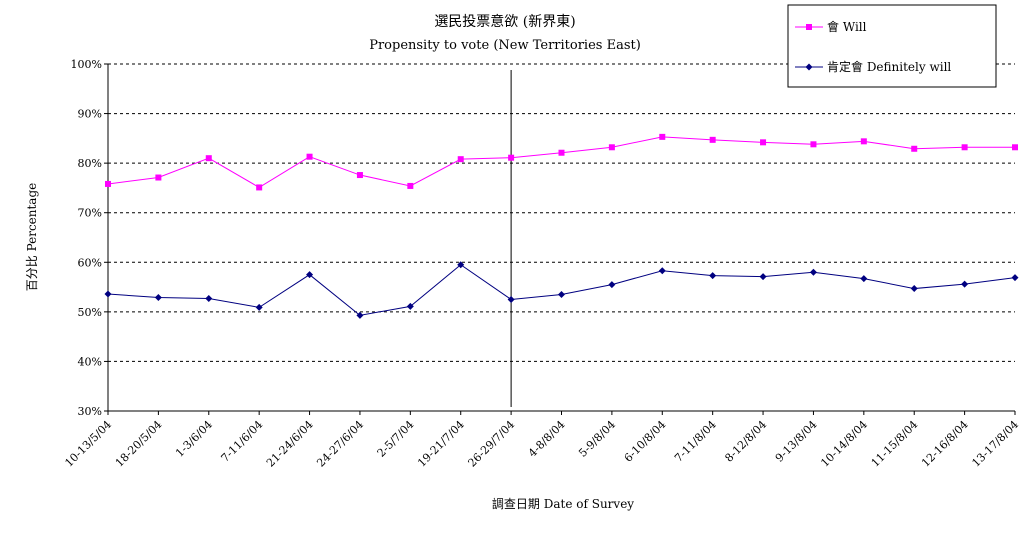  Describe the element at coordinates (492, 444) in the screenshot. I see `x-tick-label: 26-29/7/04` at that location.